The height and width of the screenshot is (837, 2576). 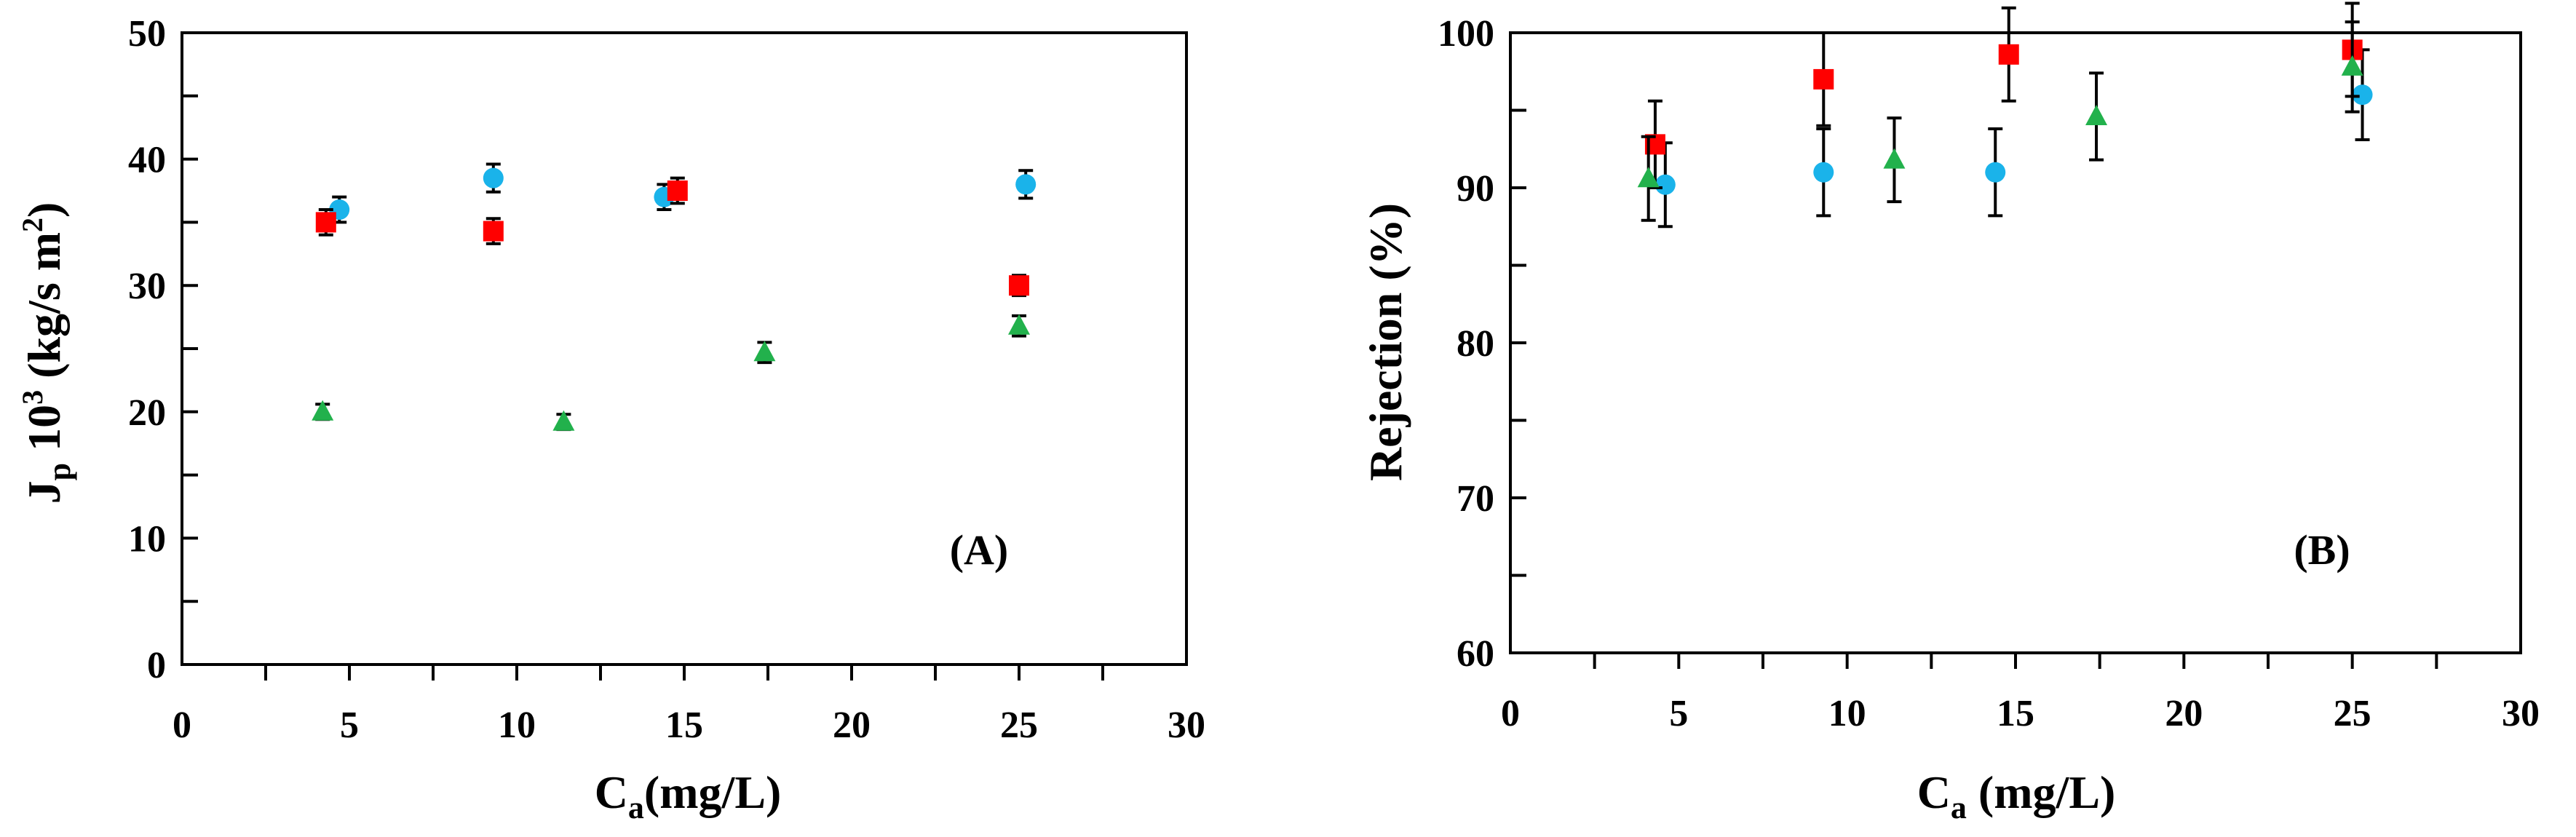 What do you see at coordinates (979, 550) in the screenshot?
I see `panel-a-tag: (A)` at bounding box center [979, 550].